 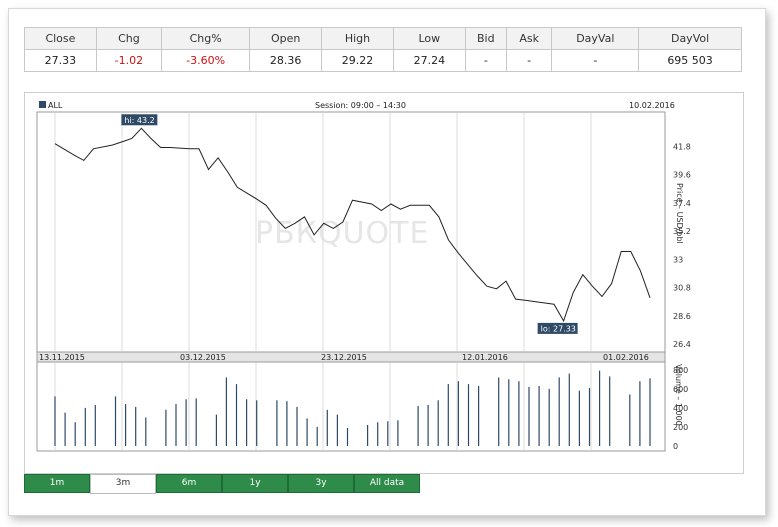 I want to click on price-y-tick: 37.4, so click(x=682, y=203).